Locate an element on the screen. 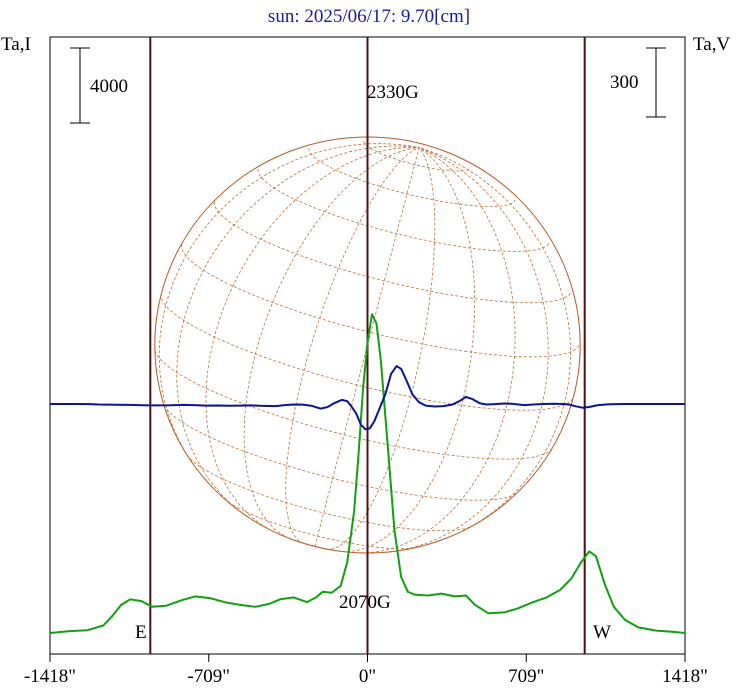  east-label: E is located at coordinates (141, 632).